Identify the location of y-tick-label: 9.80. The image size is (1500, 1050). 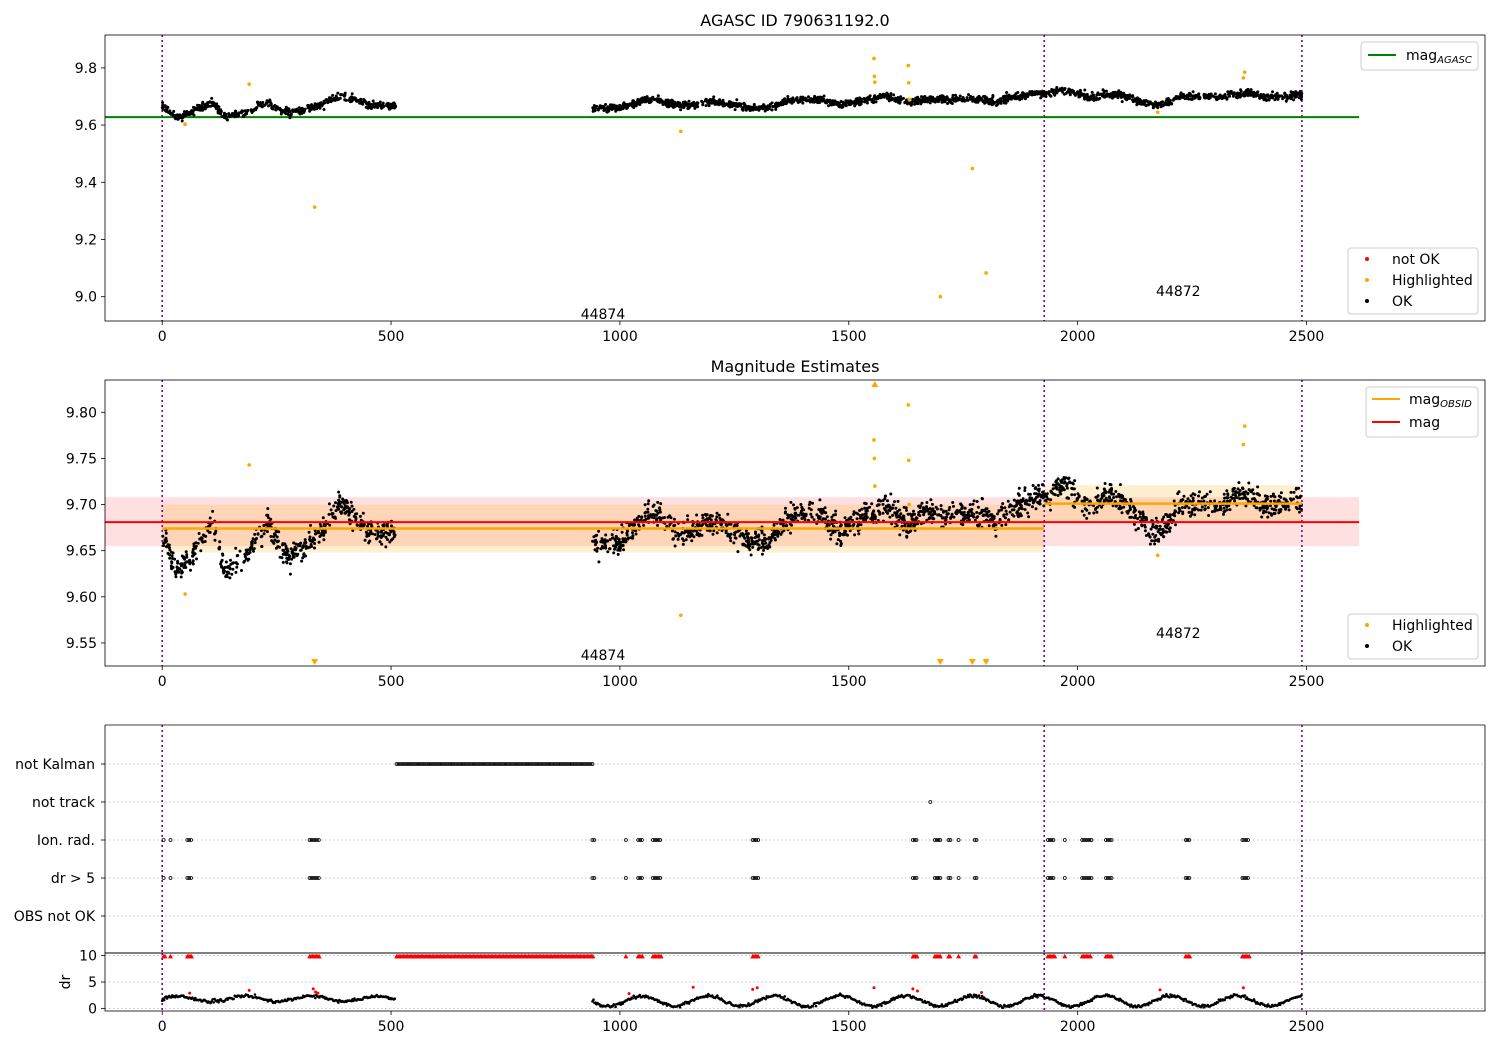
(81, 413).